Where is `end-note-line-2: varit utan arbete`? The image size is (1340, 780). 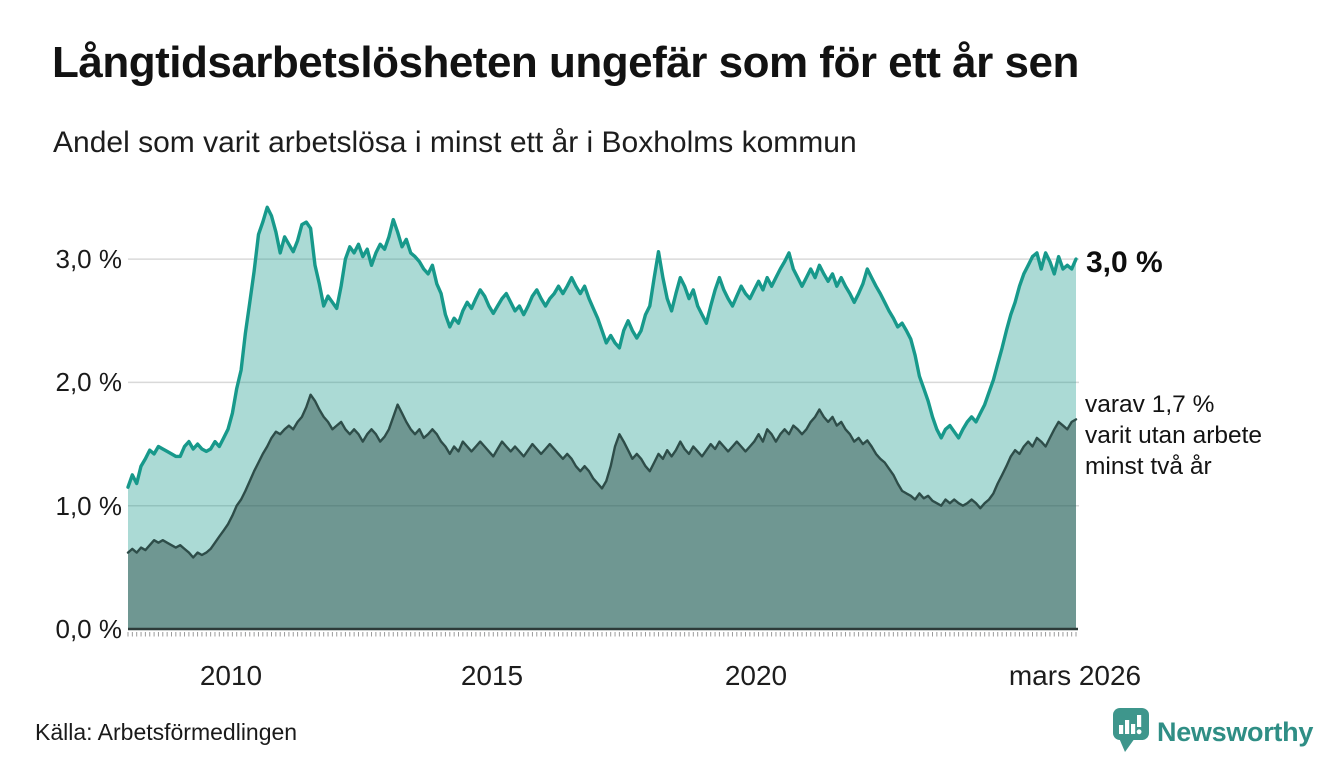 end-note-line-2: varit utan arbete is located at coordinates (1174, 435).